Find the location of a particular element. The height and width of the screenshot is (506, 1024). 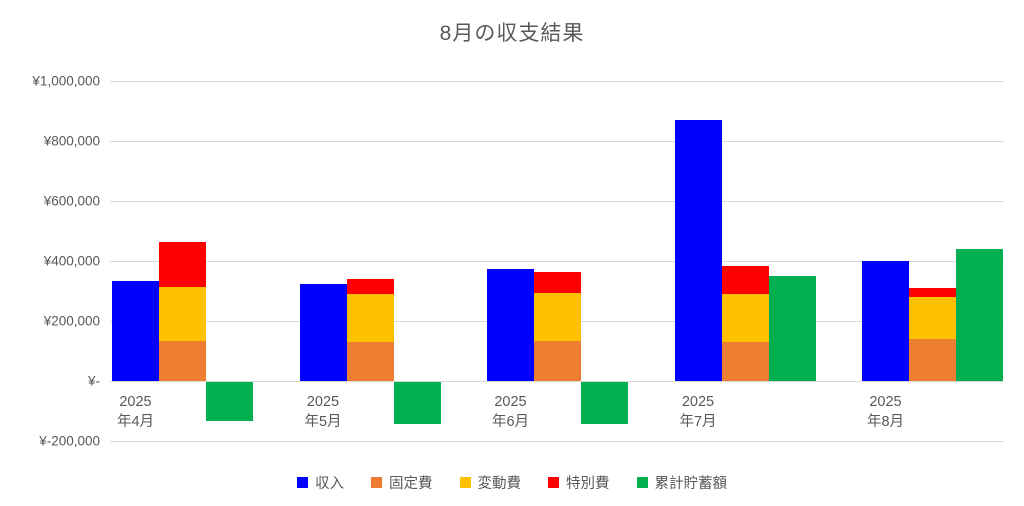

legend: 収入 固定費 変動費 特別費 累計貯蓄額 is located at coordinates (512, 482).